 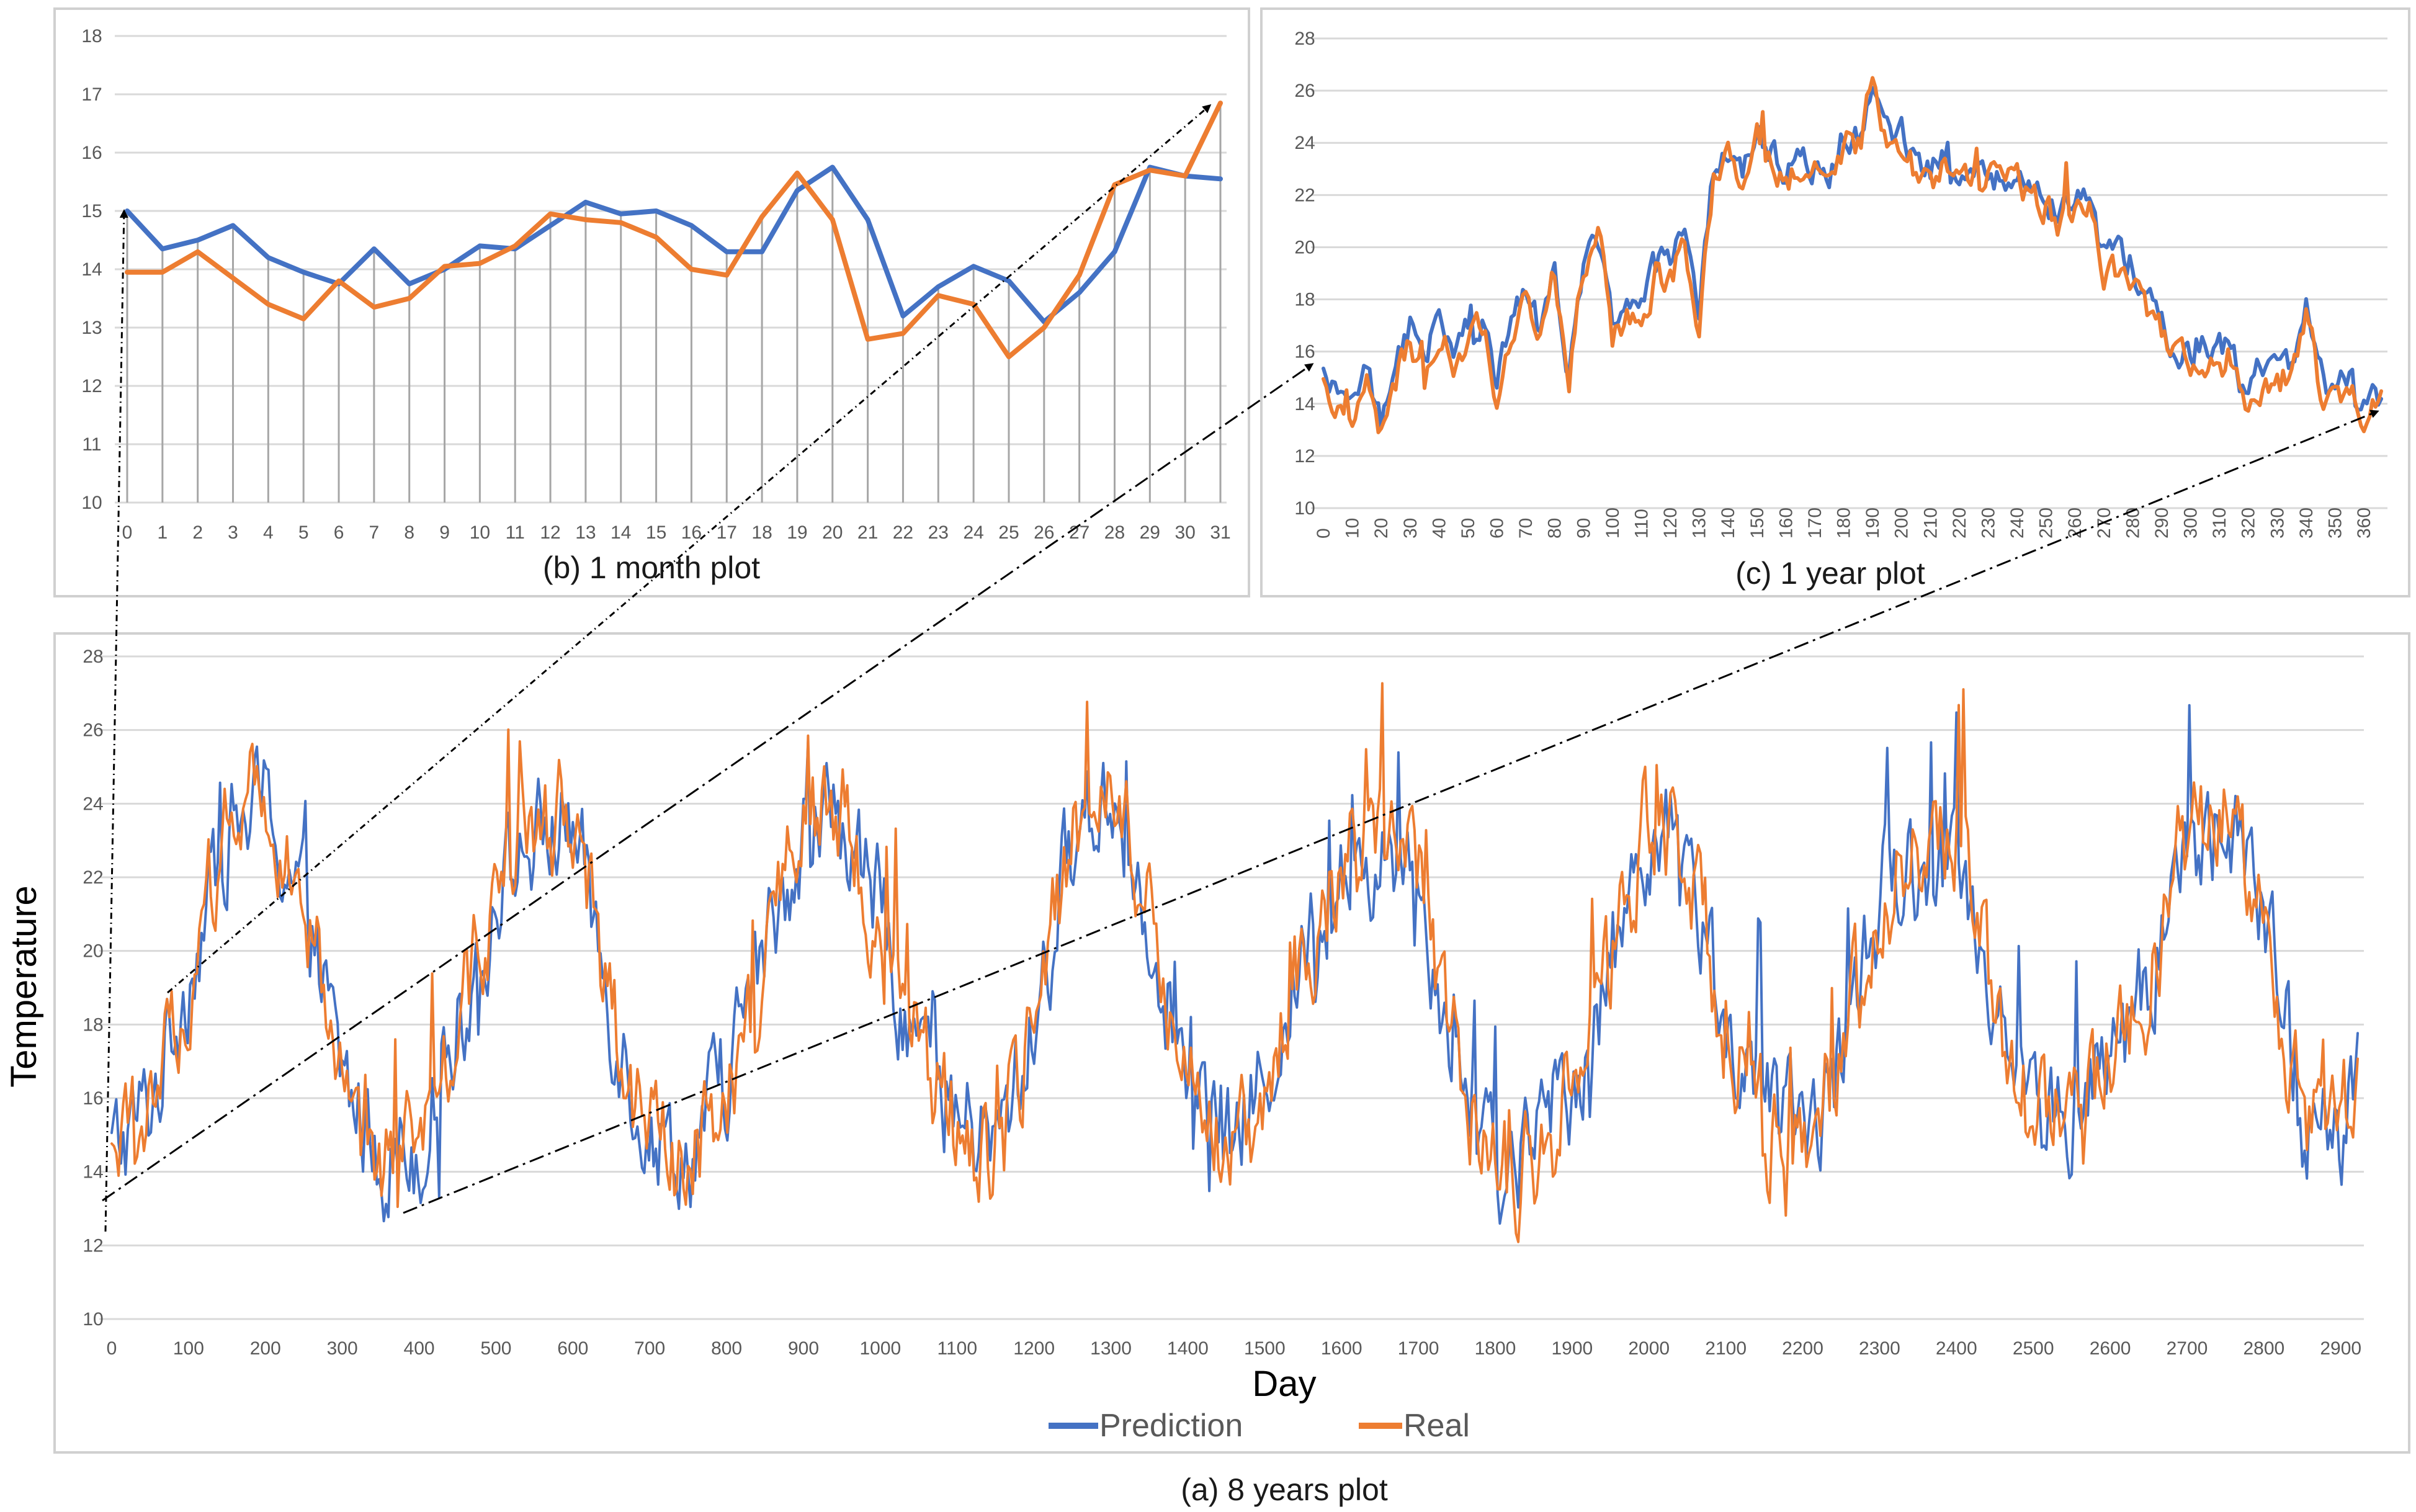 I want to click on legend: Prediction Real, so click(x=1259, y=1426).